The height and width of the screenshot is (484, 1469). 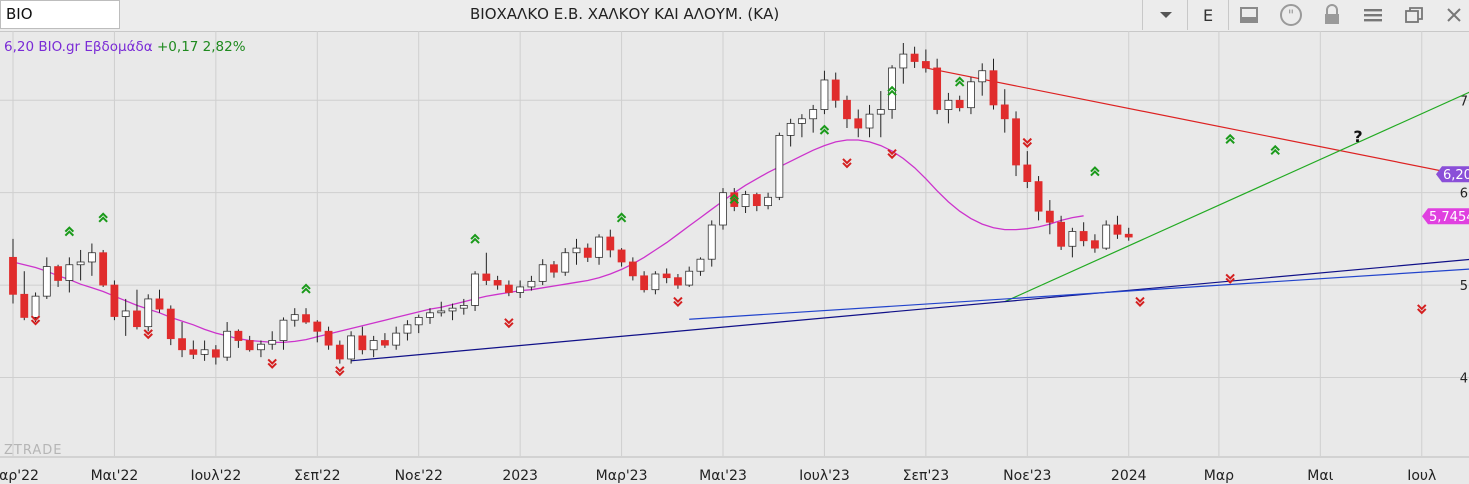 What do you see at coordinates (215, 476) in the screenshot?
I see `x-tick-label: Ιουλ'22` at bounding box center [215, 476].